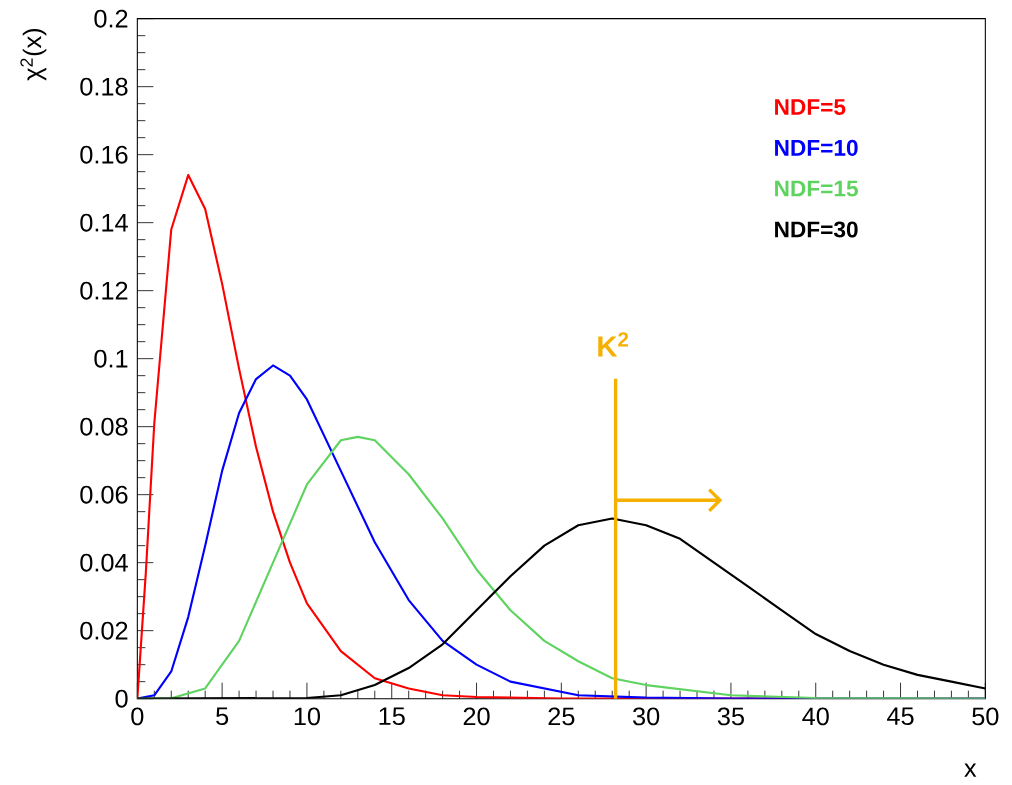  I want to click on x-tick-label: 10, so click(307, 716).